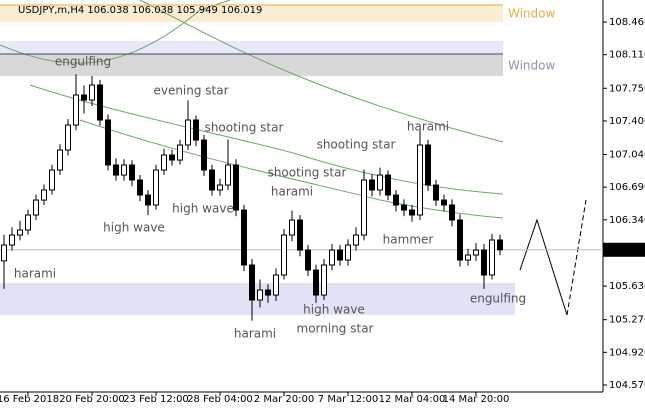  I want to click on y-tick-label: 105.270, so click(627, 320).